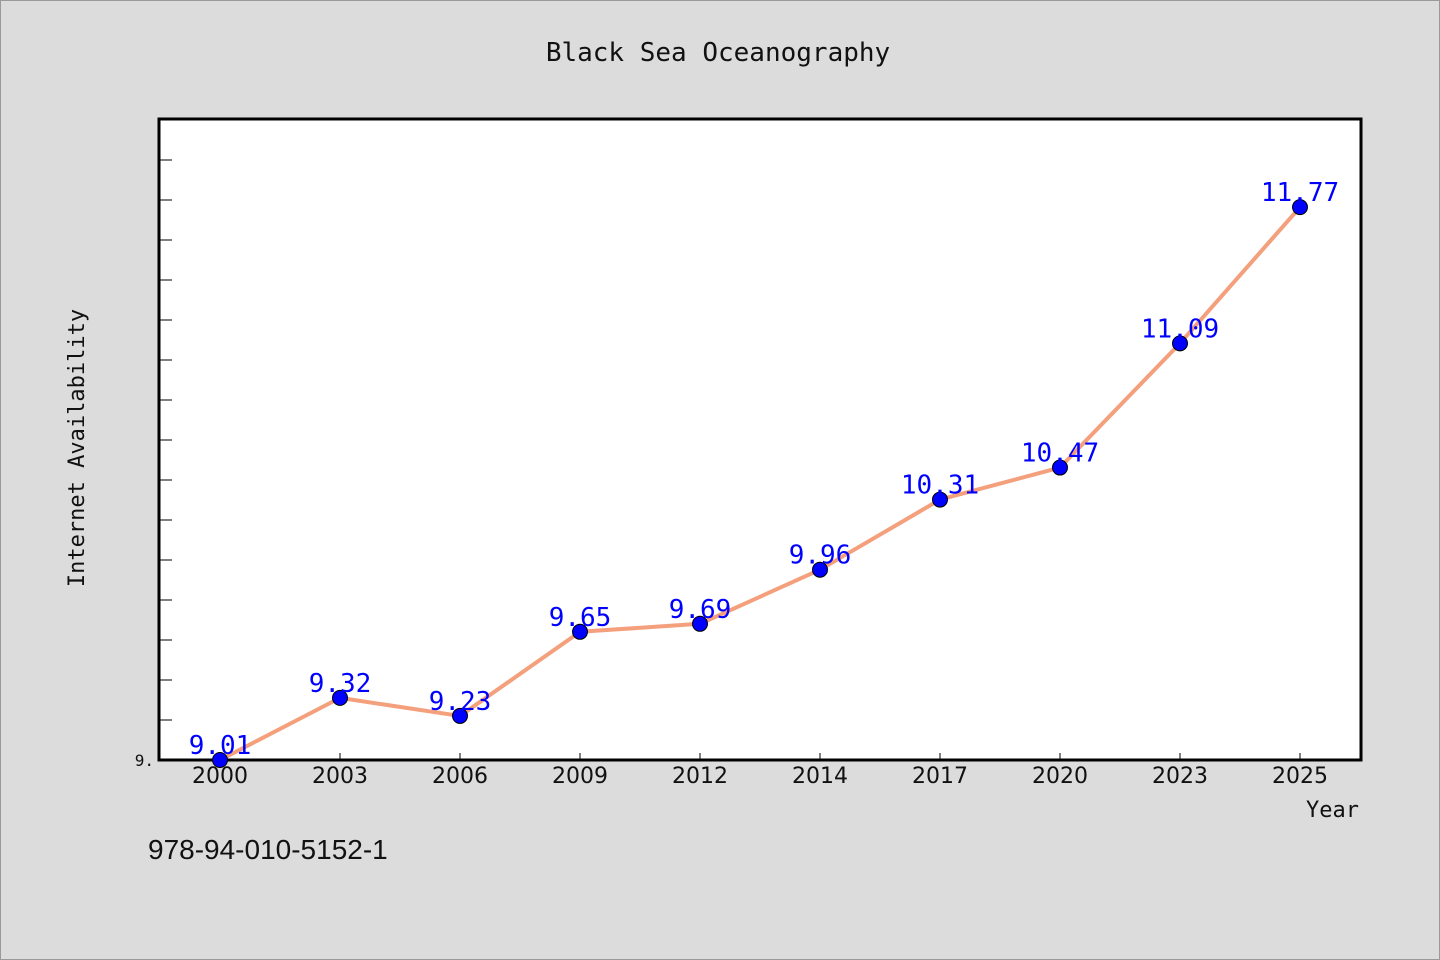  What do you see at coordinates (220, 746) in the screenshot?
I see `data-label: 9.01` at bounding box center [220, 746].